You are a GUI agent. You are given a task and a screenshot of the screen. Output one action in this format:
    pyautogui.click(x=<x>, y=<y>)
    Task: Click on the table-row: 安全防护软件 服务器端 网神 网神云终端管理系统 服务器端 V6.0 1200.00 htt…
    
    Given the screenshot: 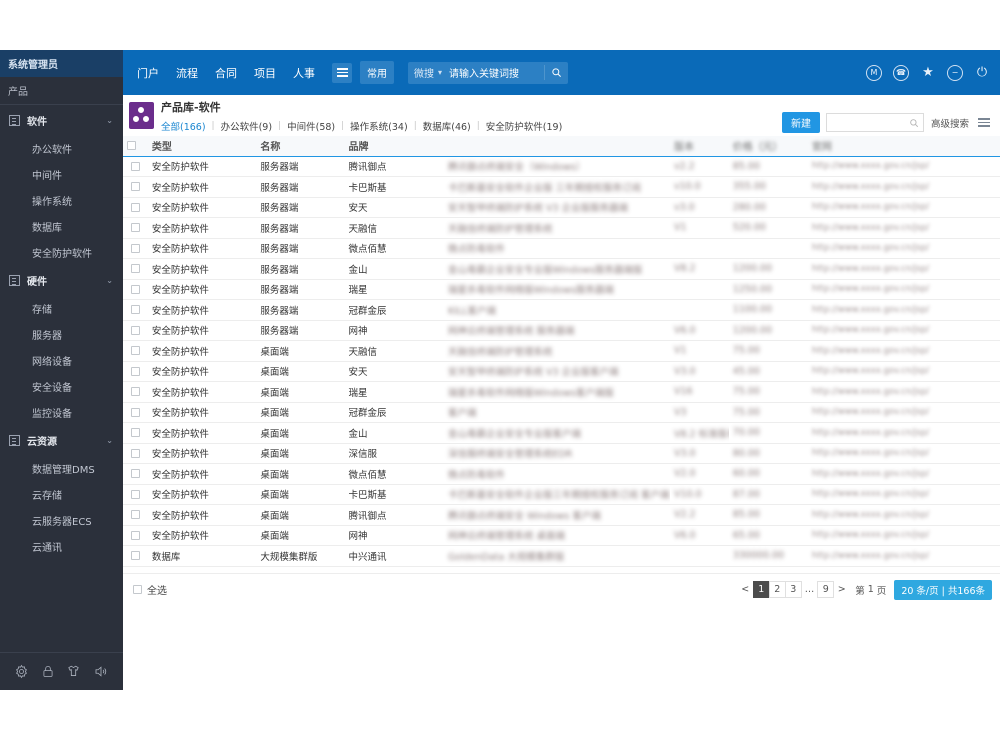 What is the action you would take?
    pyautogui.click(x=561, y=330)
    